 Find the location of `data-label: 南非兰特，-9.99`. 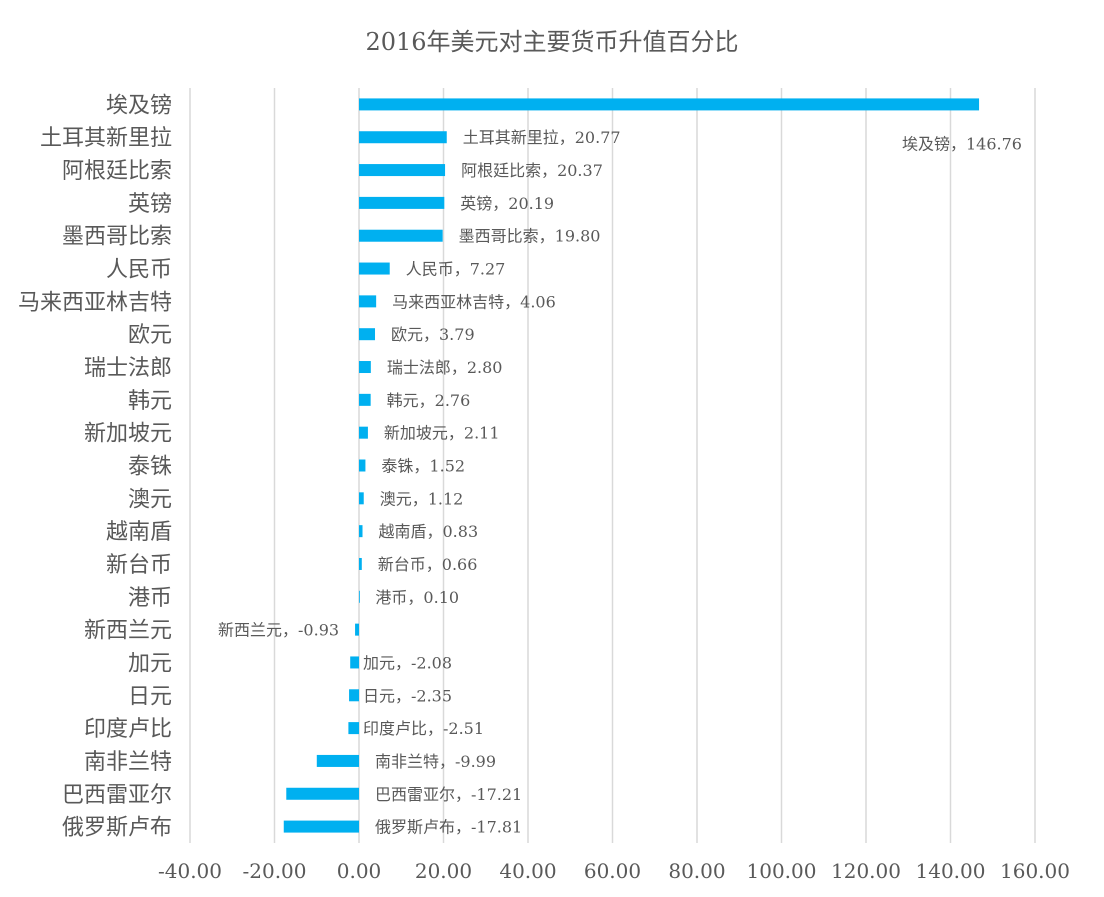

data-label: 南非兰特，-9.99 is located at coordinates (435, 761).